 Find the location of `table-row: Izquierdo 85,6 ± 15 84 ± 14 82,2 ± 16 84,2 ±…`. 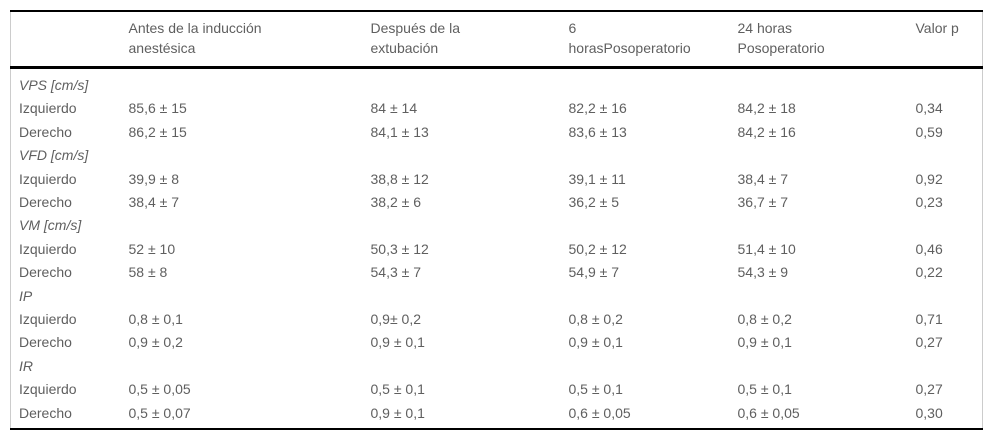

table-row: Izquierdo 85,6 ± 15 84 ± 14 82,2 ± 16 84,2 ±… is located at coordinates (497, 108).